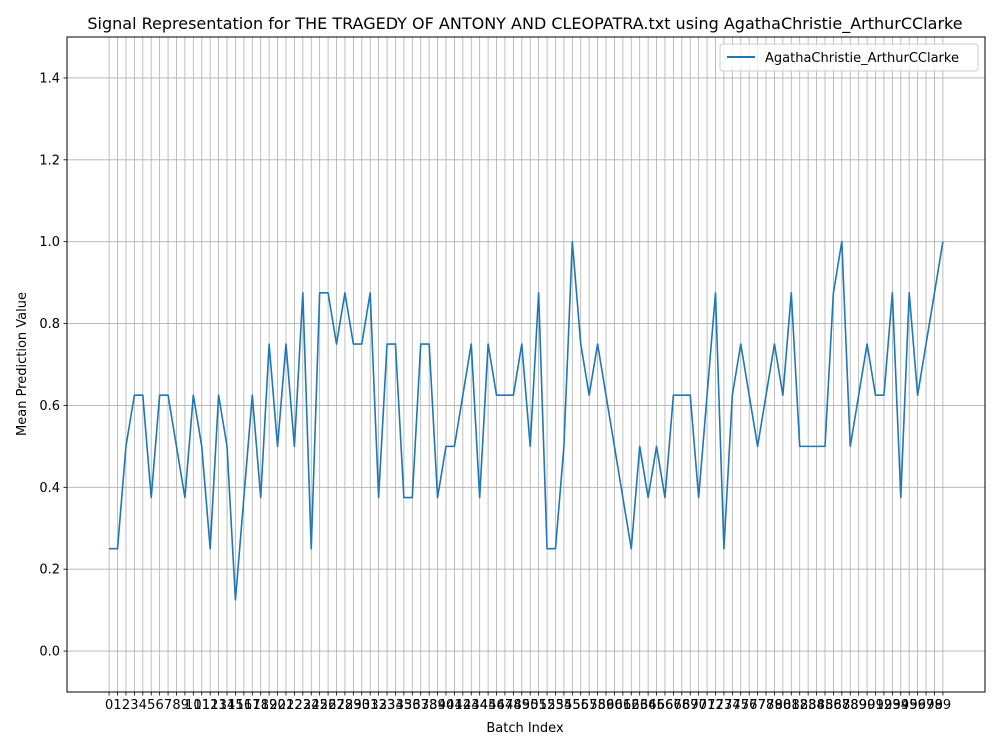 The width and height of the screenshot is (1000, 750). What do you see at coordinates (134, 705) in the screenshot?
I see `x-tick-label: 3` at bounding box center [134, 705].